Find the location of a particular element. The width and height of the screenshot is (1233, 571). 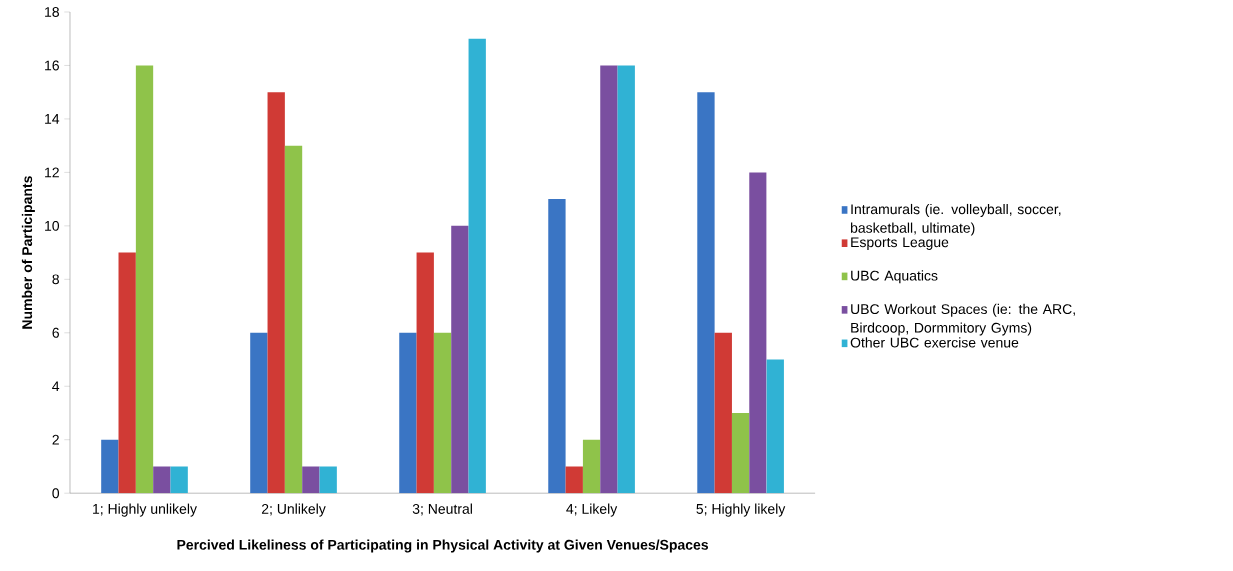

x-tick-label: 5; Highly likely is located at coordinates (741, 510).